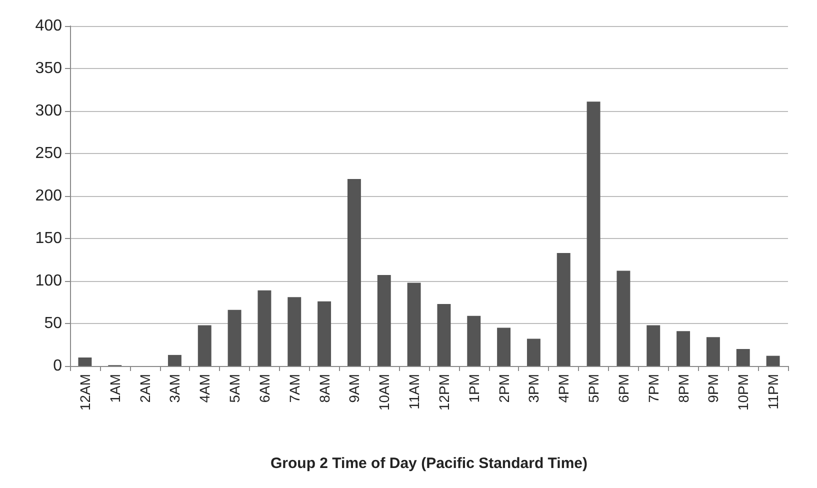 The image size is (817, 488). I want to click on y-tick-label: 50, so click(53, 323).